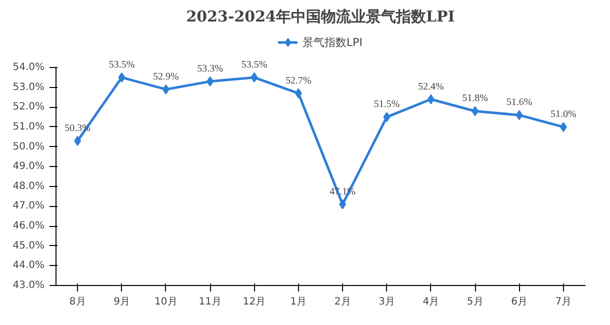 This screenshot has height=325, width=610. What do you see at coordinates (298, 302) in the screenshot?
I see `x-tick-label: 1月` at bounding box center [298, 302].